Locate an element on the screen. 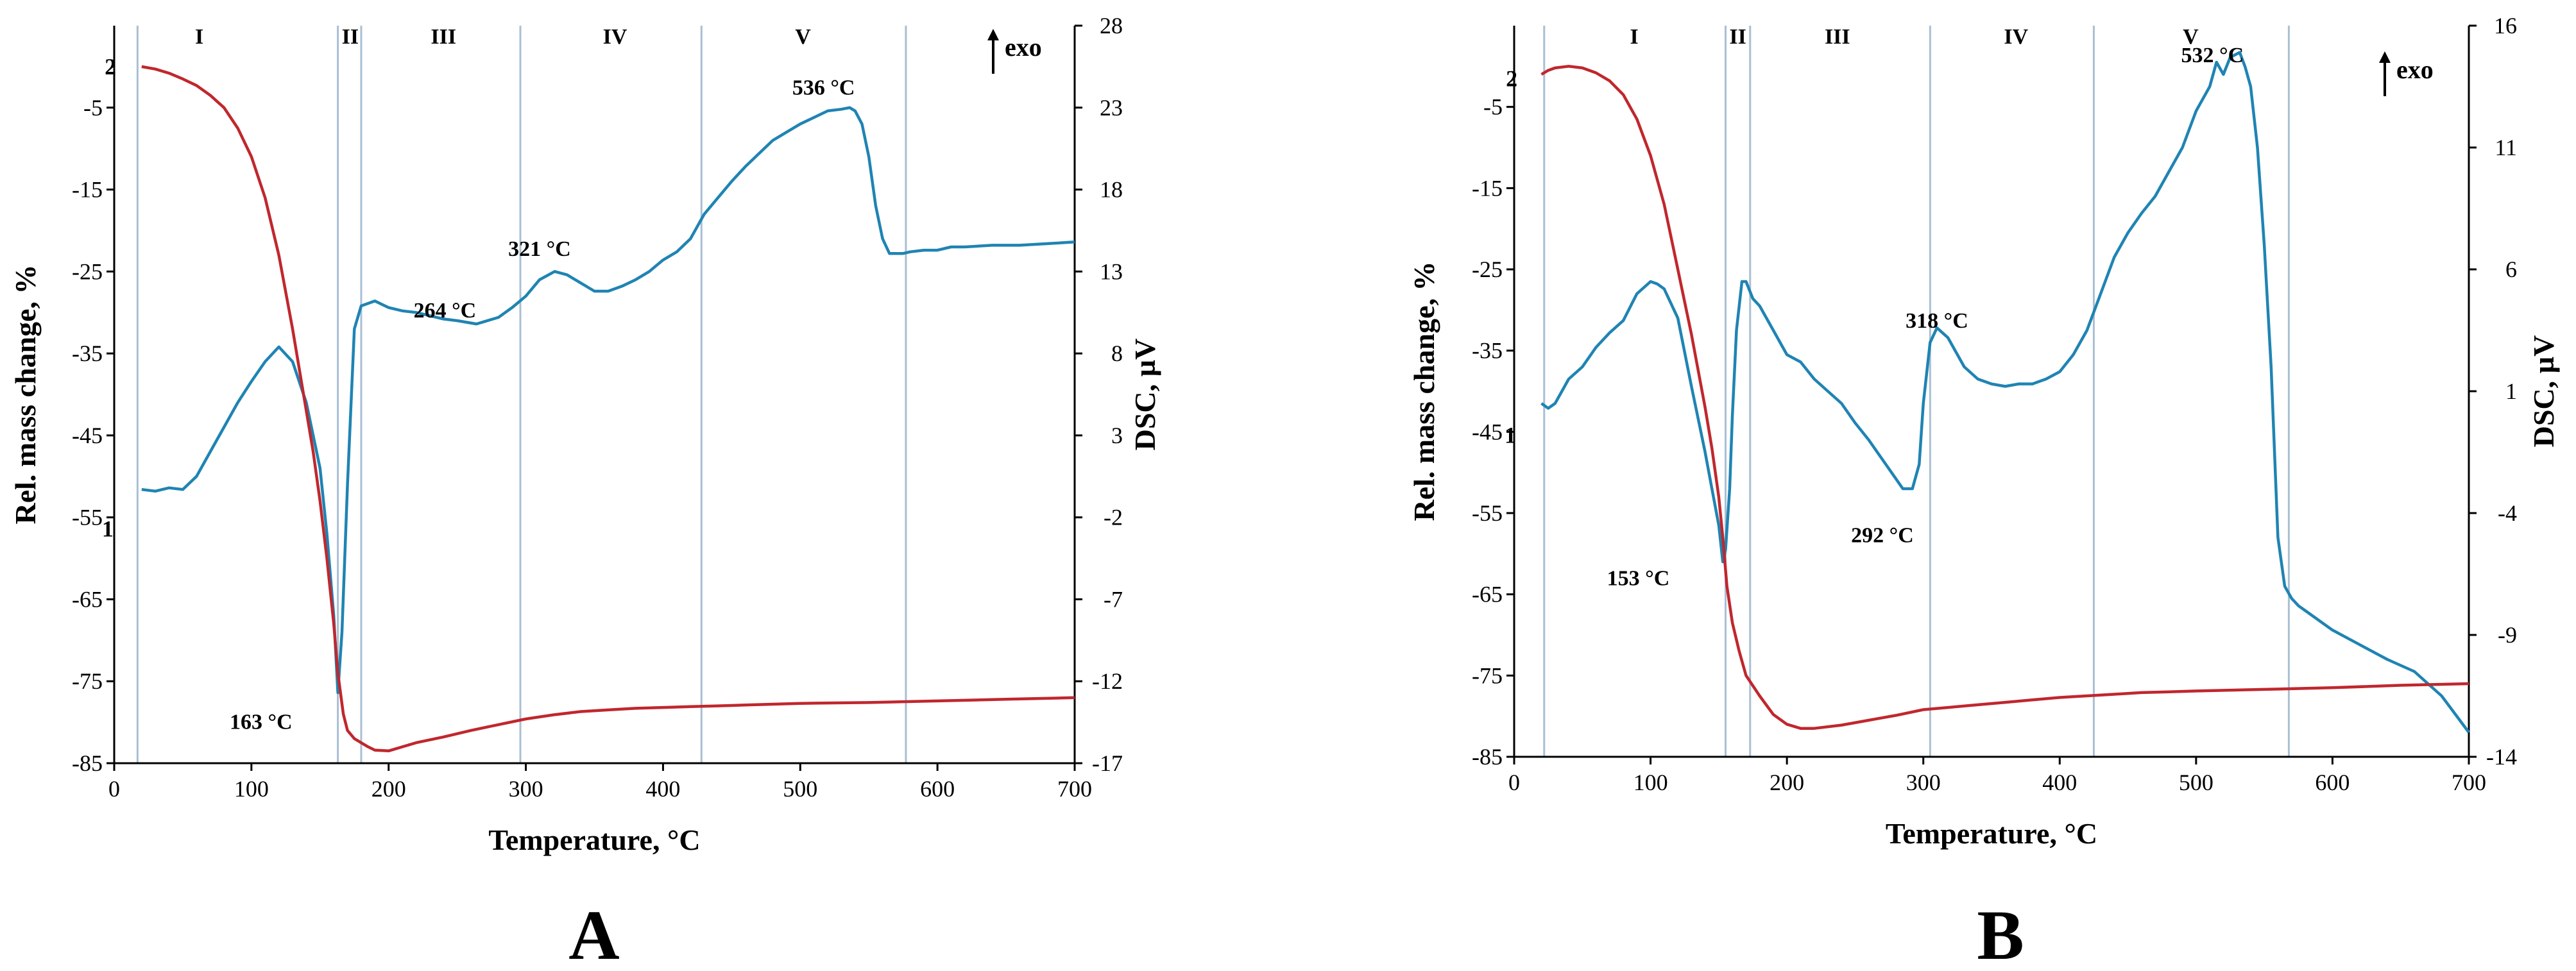  peak-annotation: 318 °C is located at coordinates (1937, 321).